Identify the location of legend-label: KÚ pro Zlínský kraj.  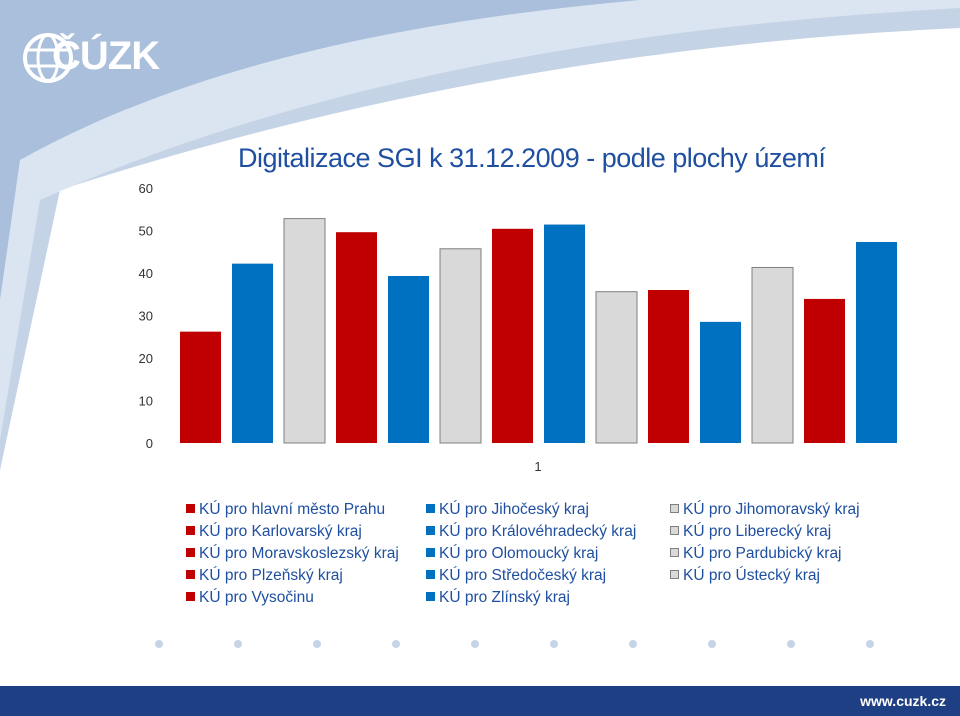
(504, 597).